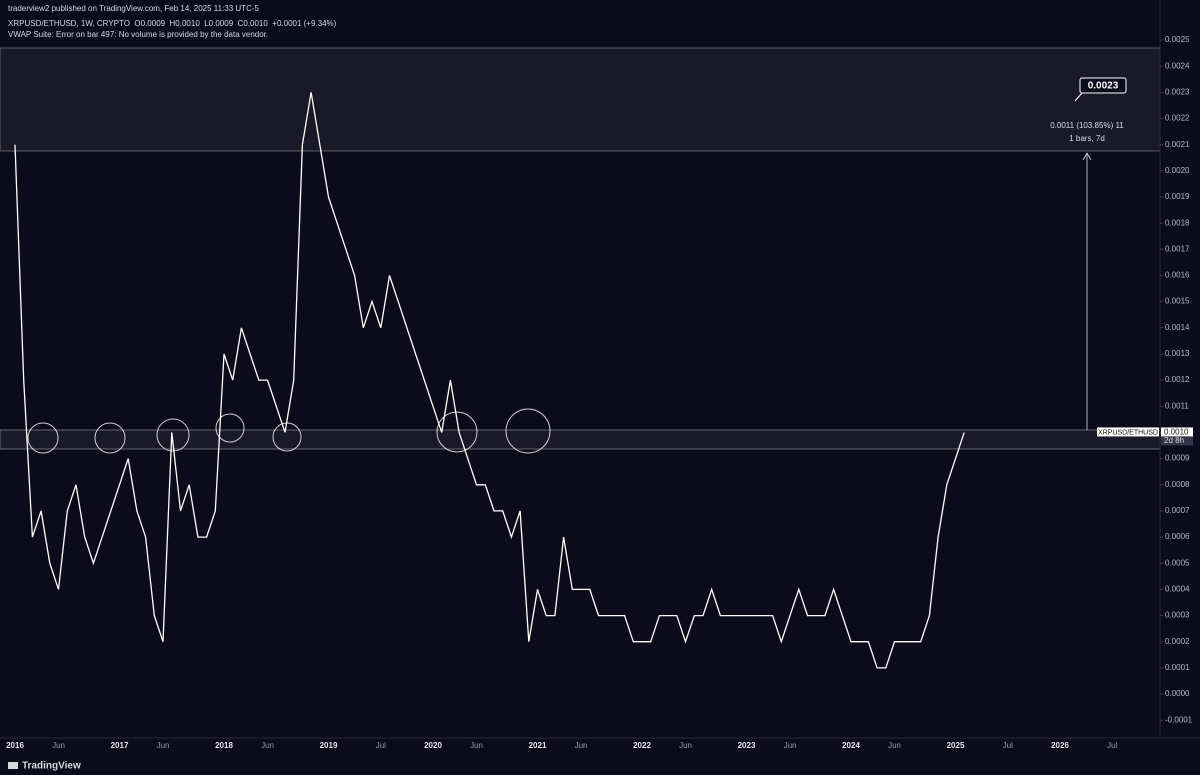 Image resolution: width=1200 pixels, height=775 pixels. What do you see at coordinates (1060, 745) in the screenshot?
I see `time-label: 2026` at bounding box center [1060, 745].